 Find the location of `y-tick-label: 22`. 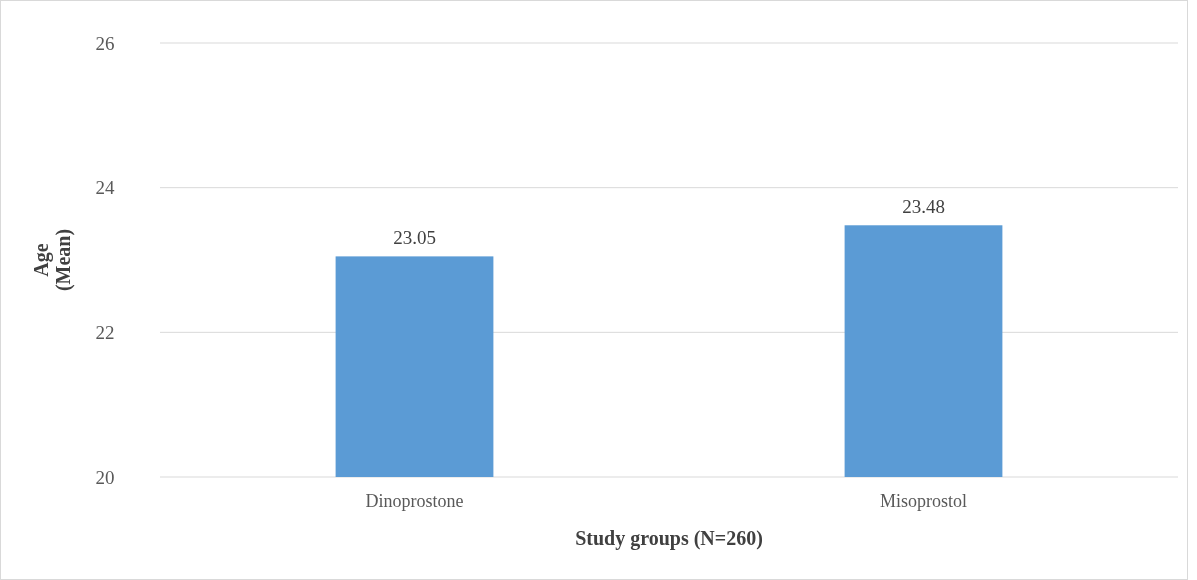

y-tick-label: 22 is located at coordinates (105, 332).